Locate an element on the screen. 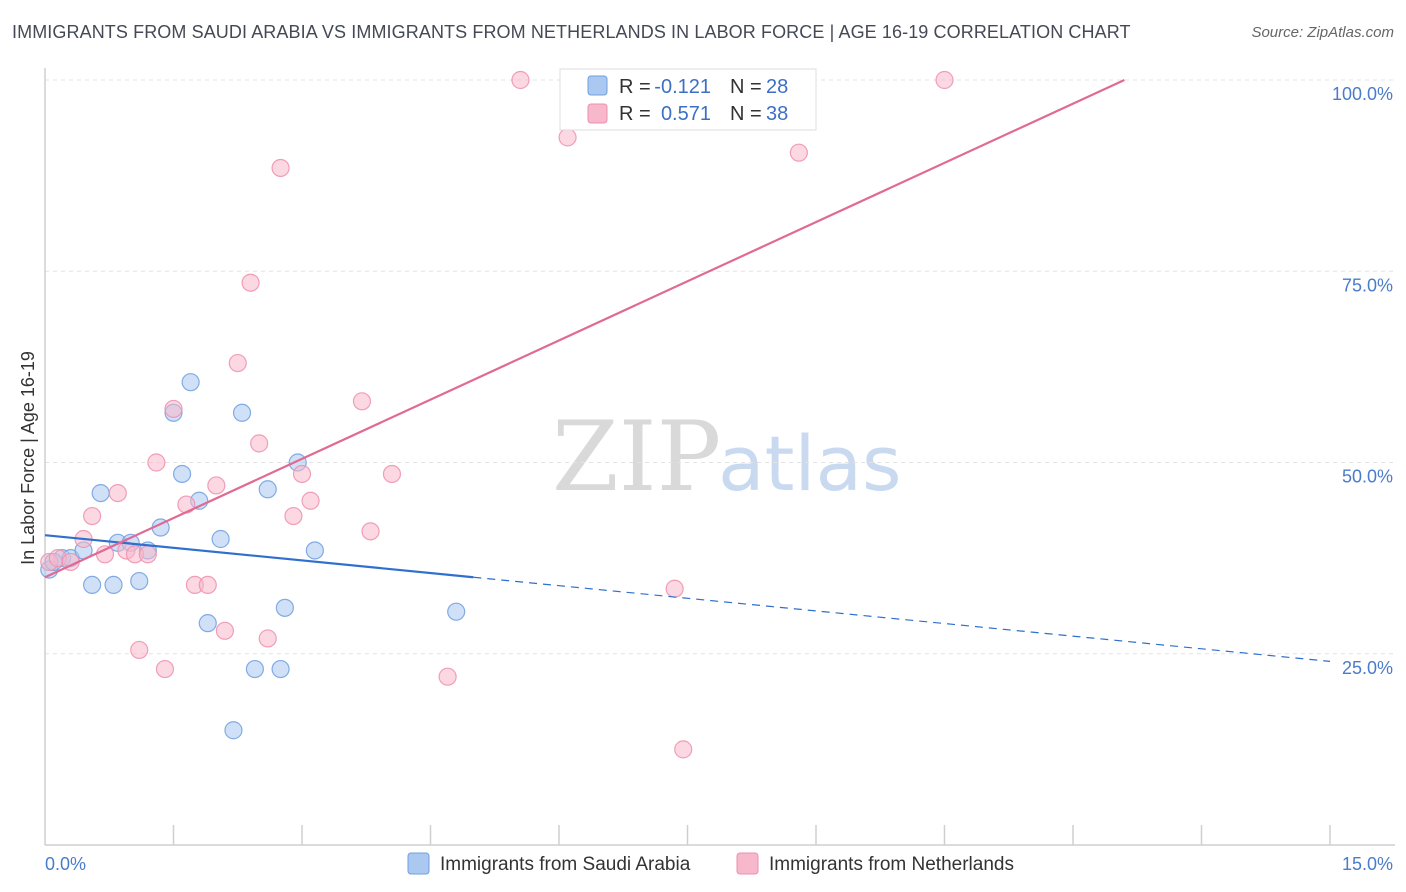 This screenshot has height=892, width=1406. y-tick-labels: 25.0% 50.0% 75.0% 100.0% is located at coordinates (1362, 381).